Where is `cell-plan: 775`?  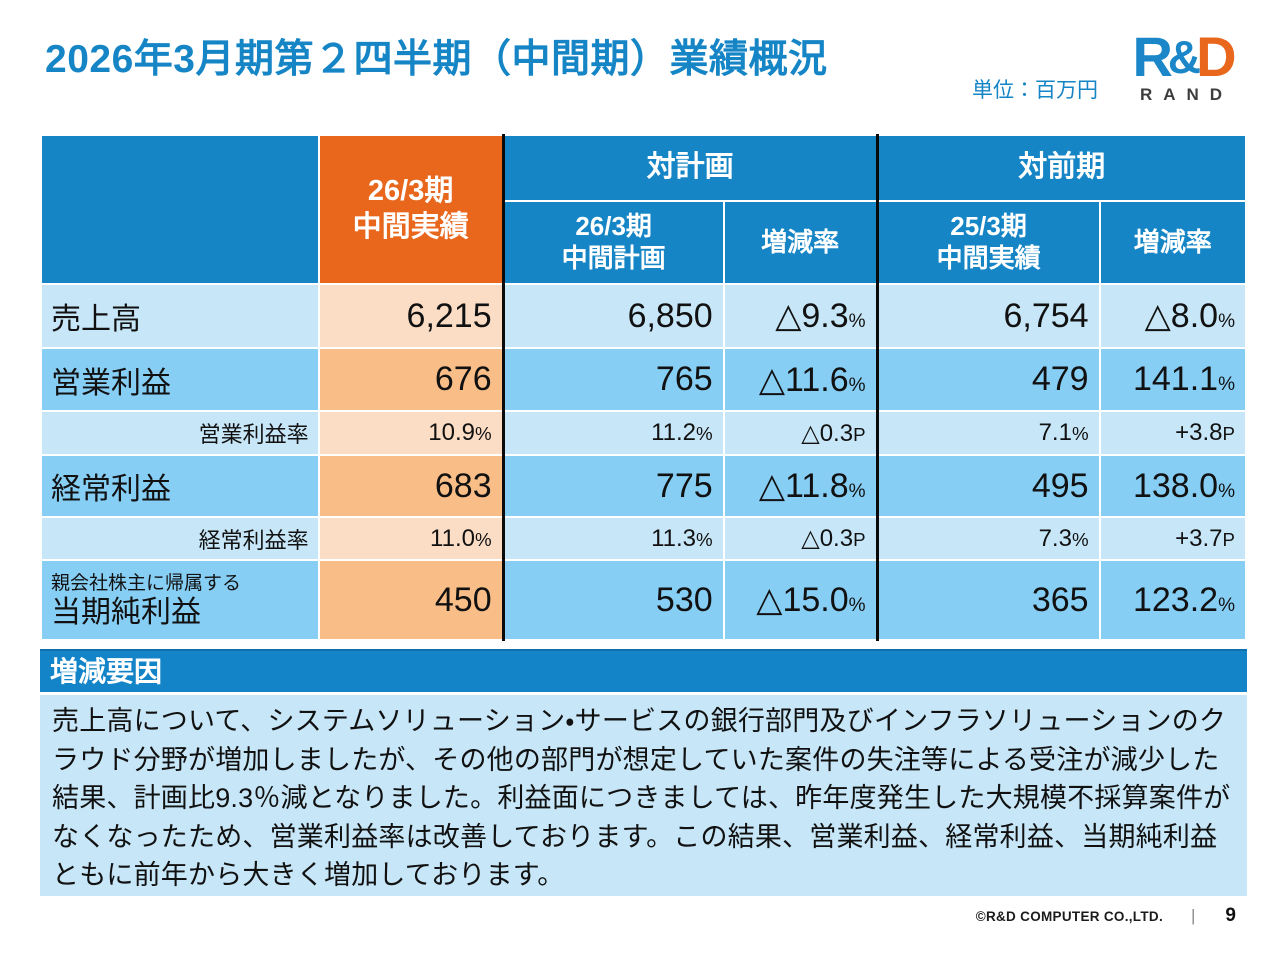 cell-plan: 775 is located at coordinates (613, 486).